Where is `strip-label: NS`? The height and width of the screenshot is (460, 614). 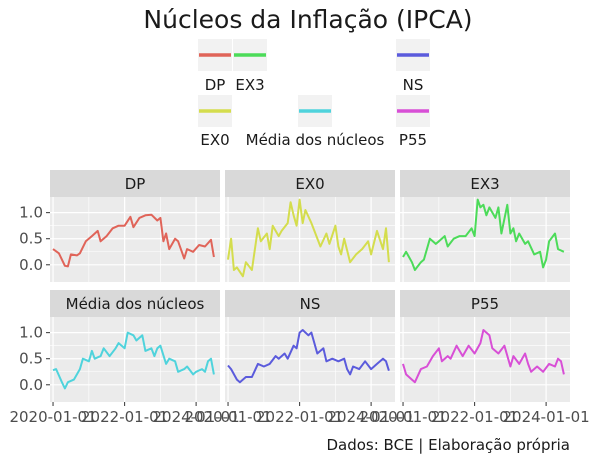
strip-label: NS is located at coordinates (310, 304).